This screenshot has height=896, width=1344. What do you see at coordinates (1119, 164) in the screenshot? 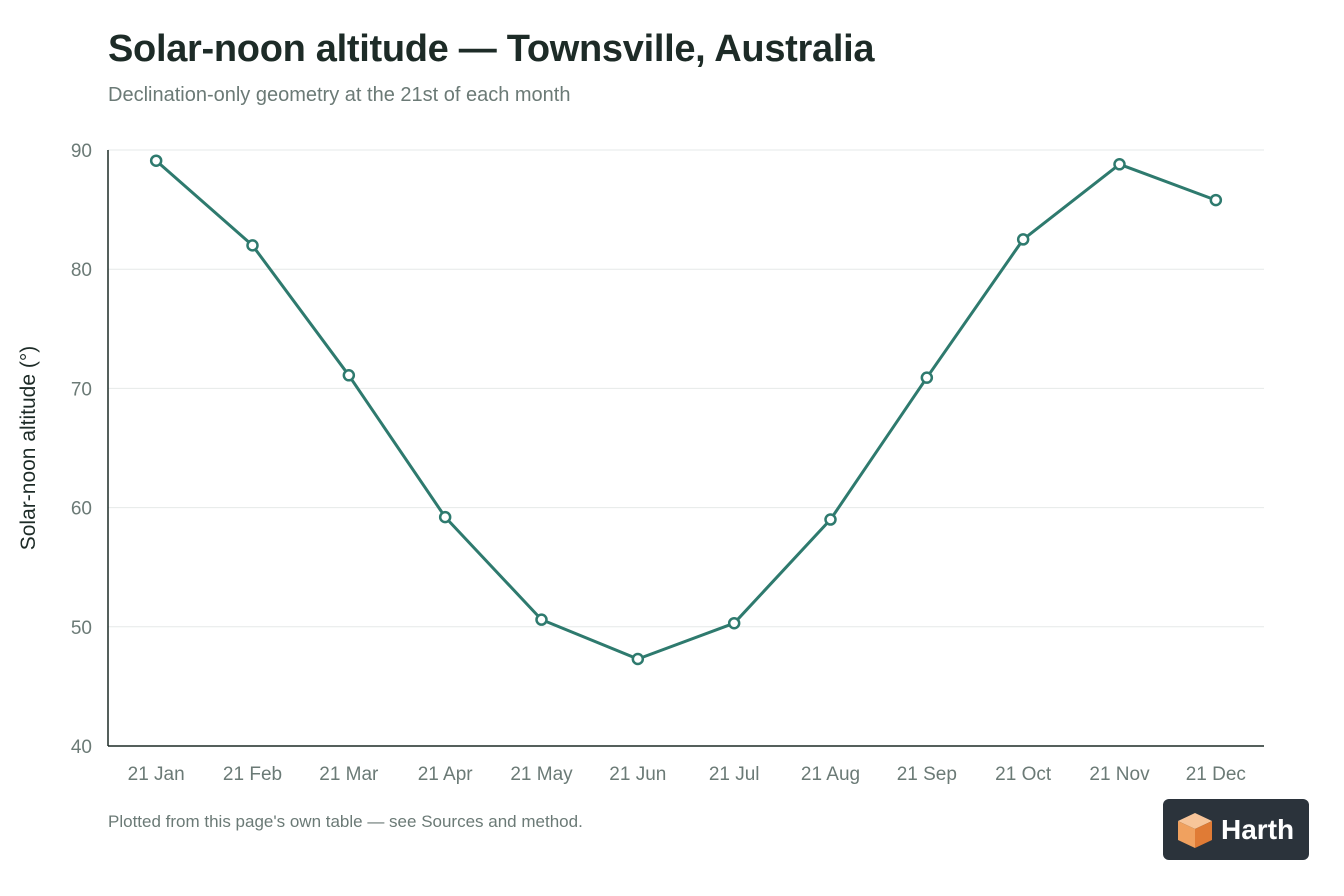
I see `data-point-21-nov` at bounding box center [1119, 164].